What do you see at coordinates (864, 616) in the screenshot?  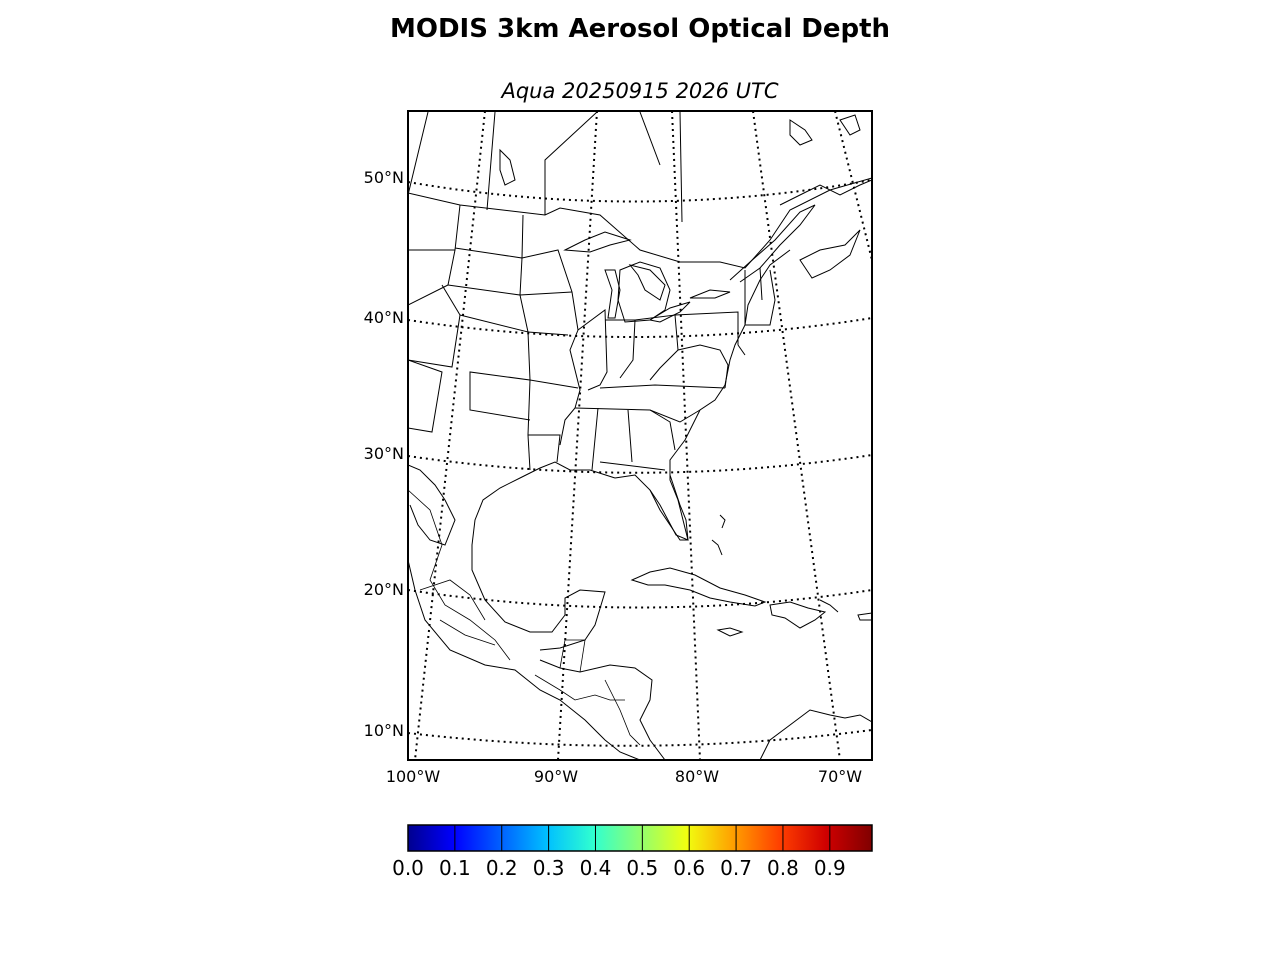 I see `puerto-rico` at bounding box center [864, 616].